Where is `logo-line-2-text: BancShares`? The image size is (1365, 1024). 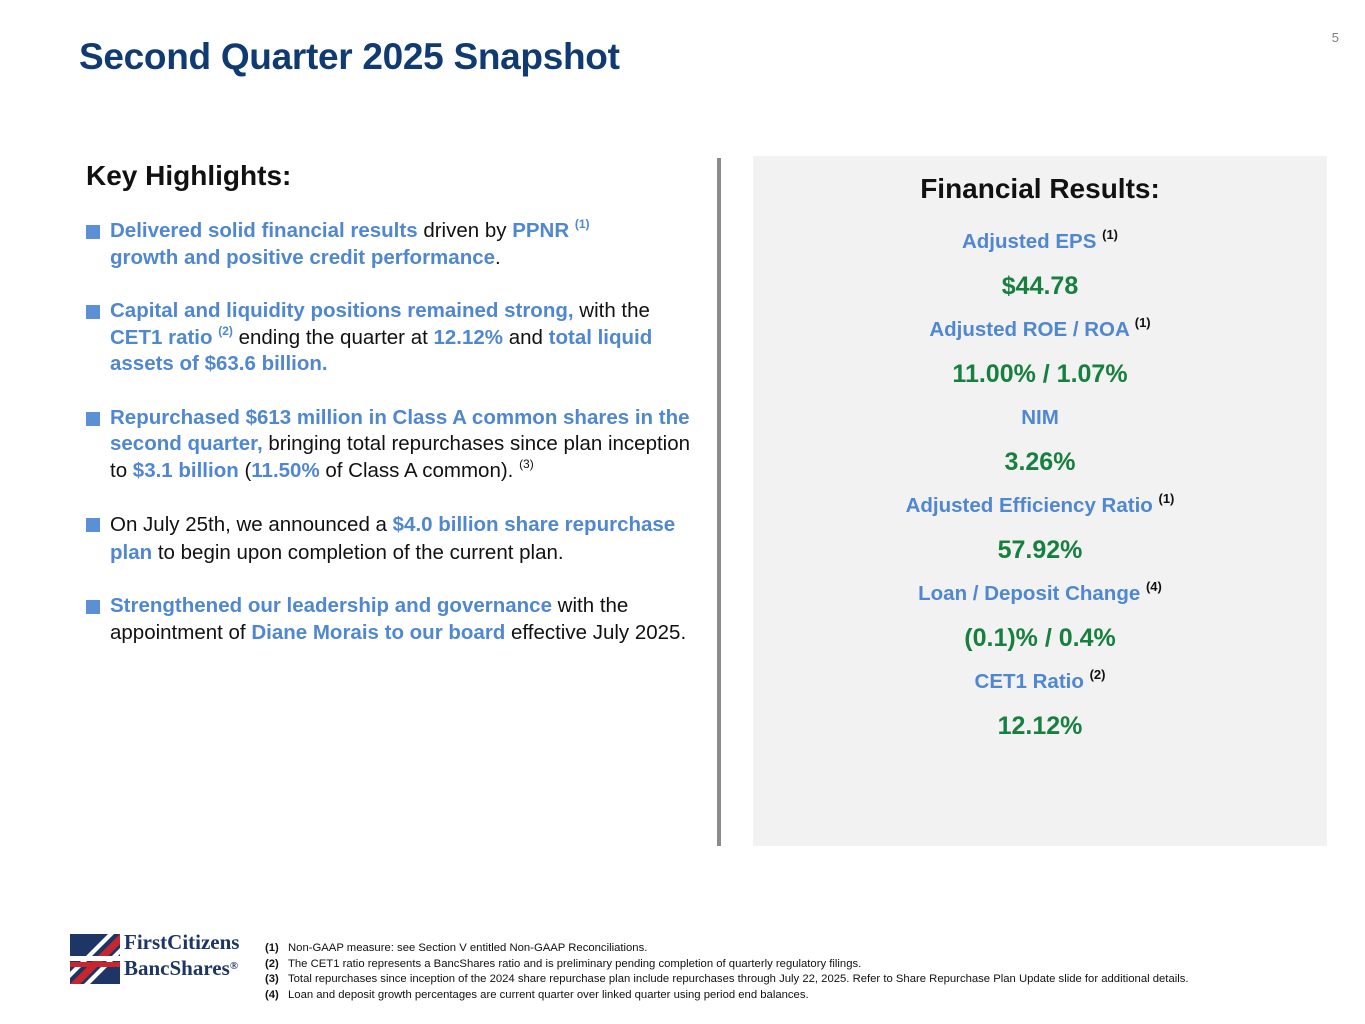 logo-line-2-text: BancShares is located at coordinates (177, 968).